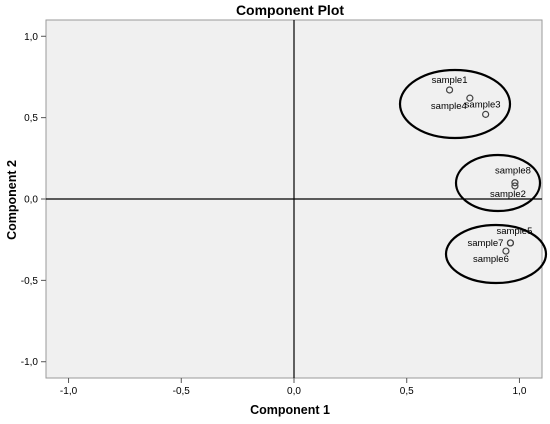  What do you see at coordinates (513, 171) in the screenshot?
I see `point-label-sample8: sample8` at bounding box center [513, 171].